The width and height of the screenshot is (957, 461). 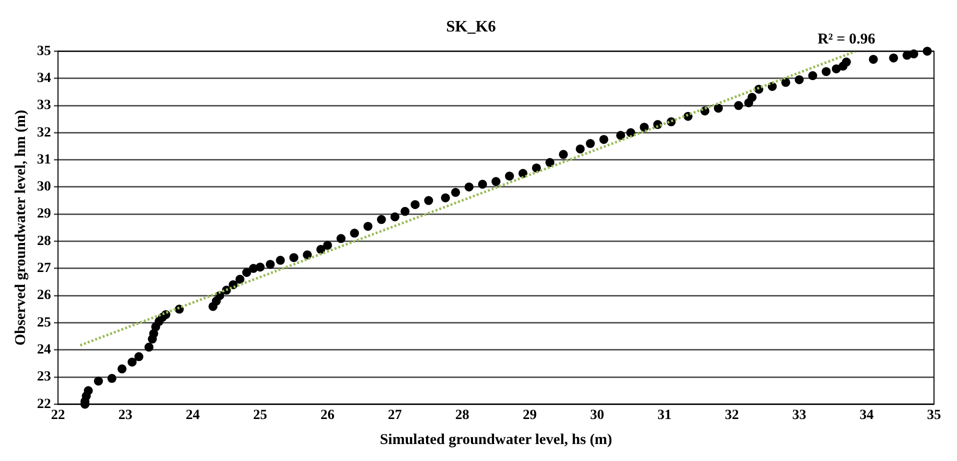 I want to click on x-tick-label: 35, so click(x=934, y=416).